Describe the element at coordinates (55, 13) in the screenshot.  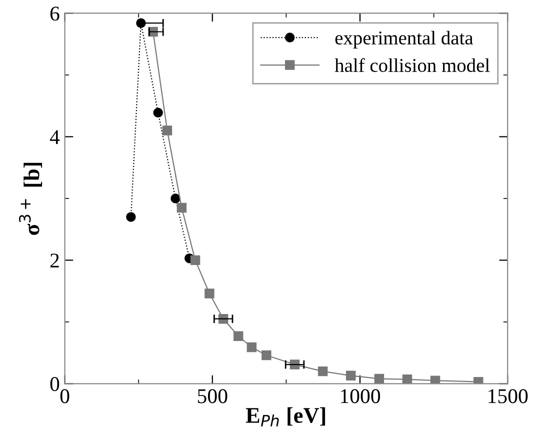
I see `y-tick-label: 6` at that location.